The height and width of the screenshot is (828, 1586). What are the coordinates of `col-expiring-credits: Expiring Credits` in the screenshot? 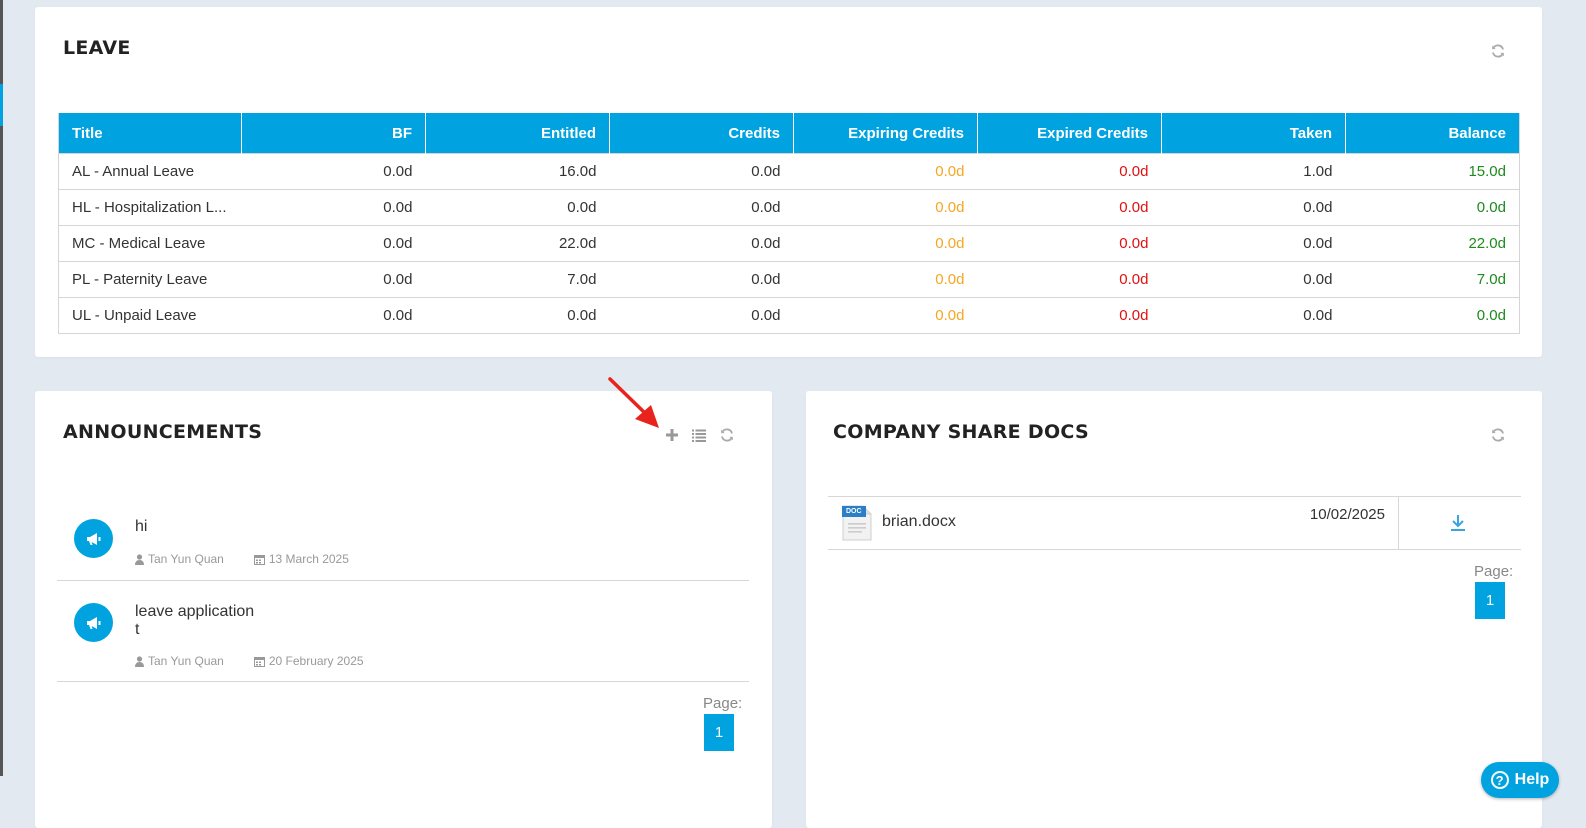 It's located at (885, 133).